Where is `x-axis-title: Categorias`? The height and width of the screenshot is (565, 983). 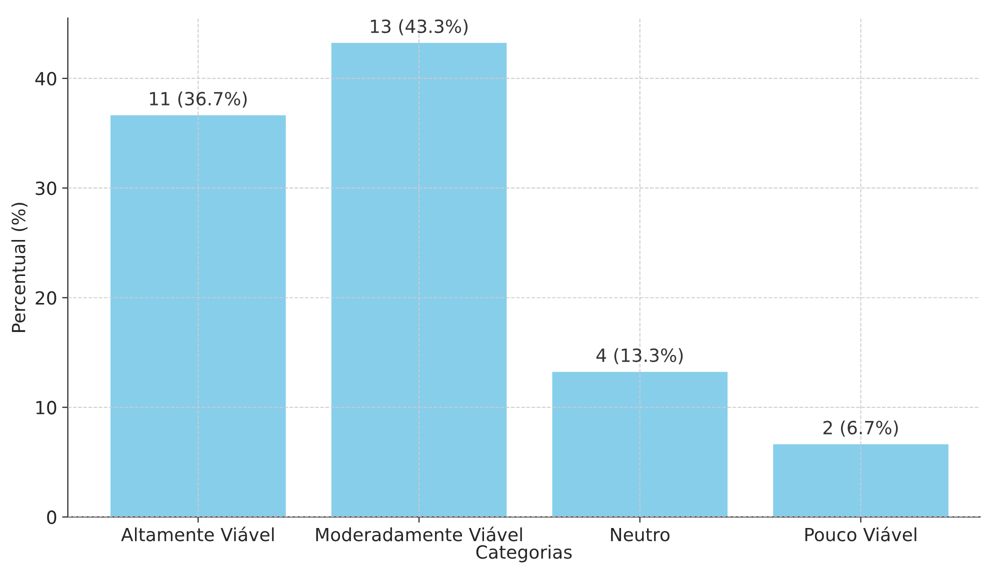 x-axis-title: Categorias is located at coordinates (524, 553).